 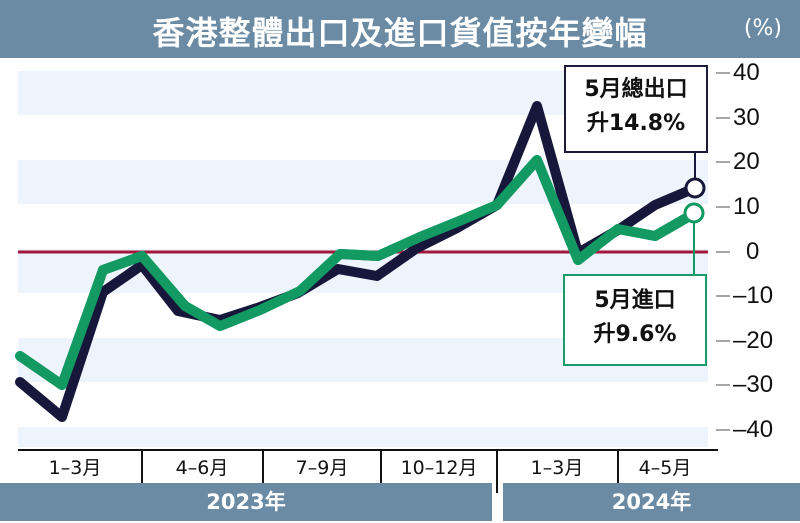 What do you see at coordinates (753, 295) in the screenshot?
I see `y-tick-label: –10` at bounding box center [753, 295].